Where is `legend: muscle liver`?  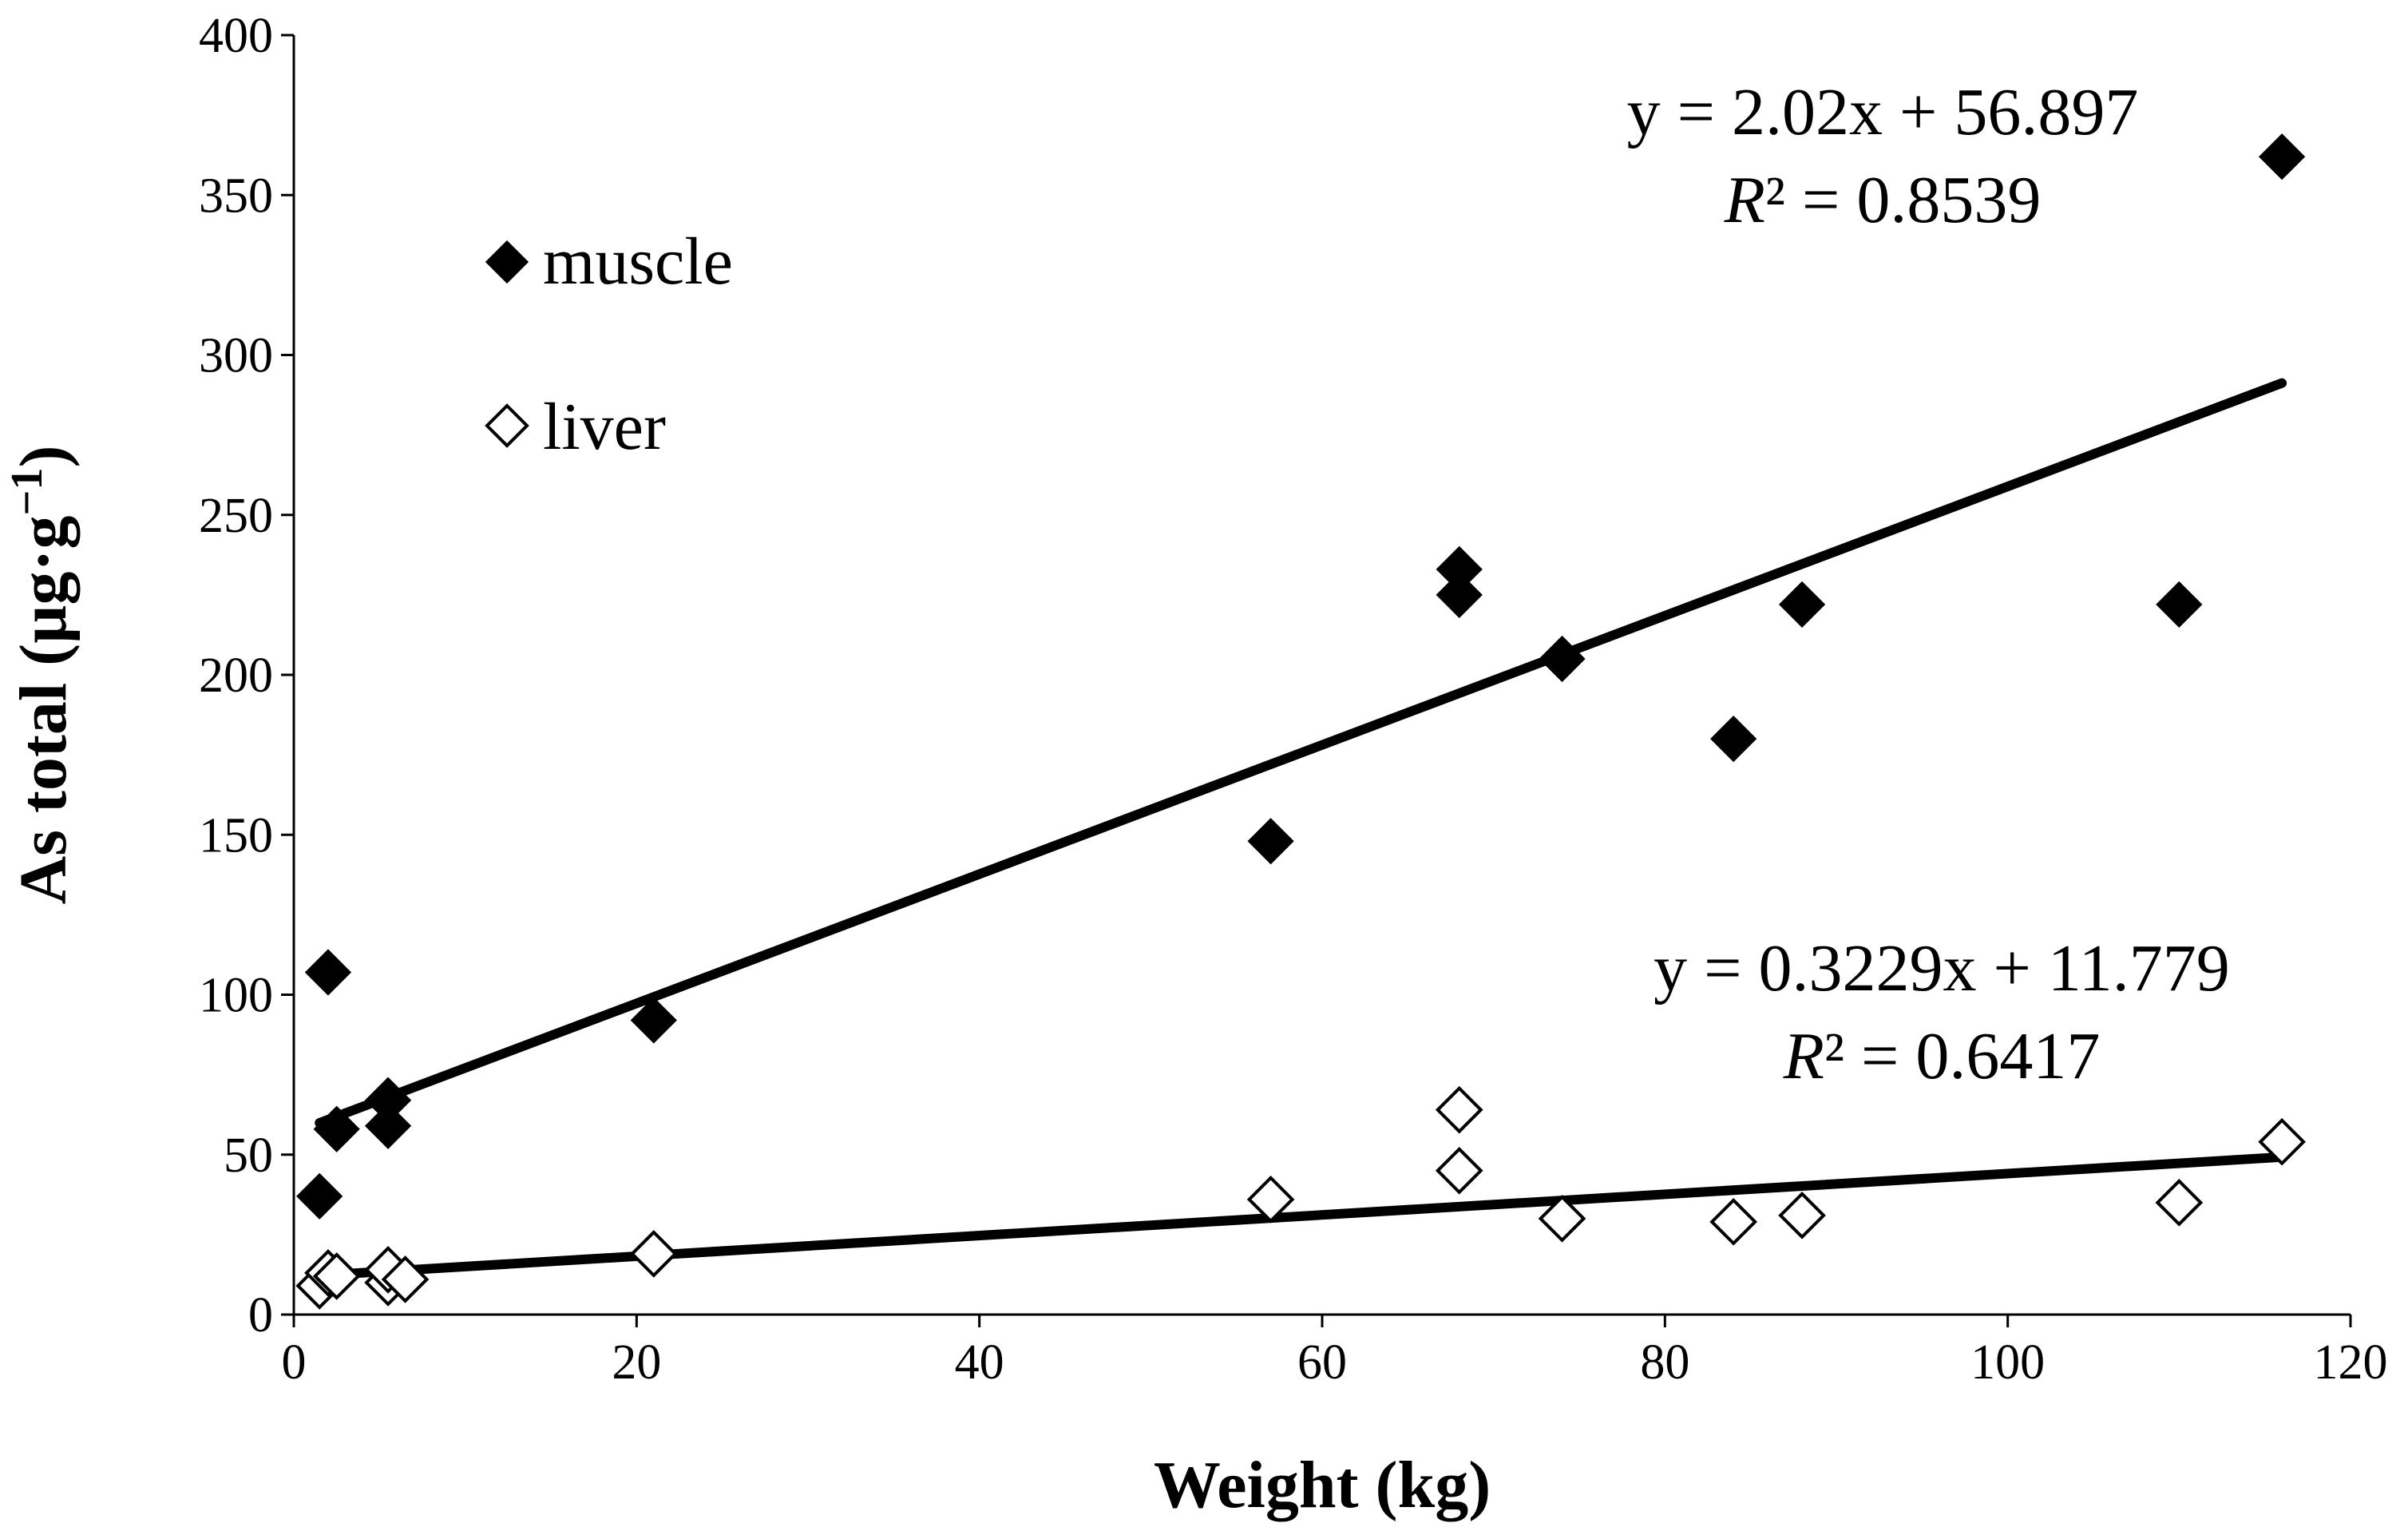
legend: muscle liver is located at coordinates (609, 344).